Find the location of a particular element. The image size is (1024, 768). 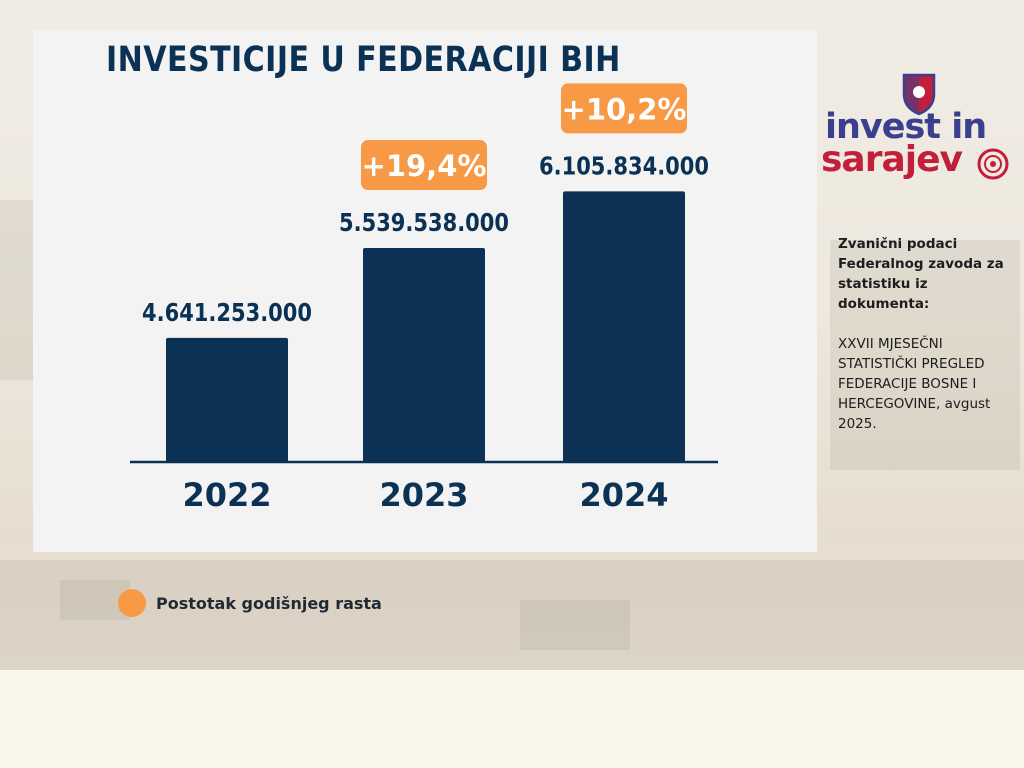

value-label-2024: 6.105.834.000 is located at coordinates (624, 165).